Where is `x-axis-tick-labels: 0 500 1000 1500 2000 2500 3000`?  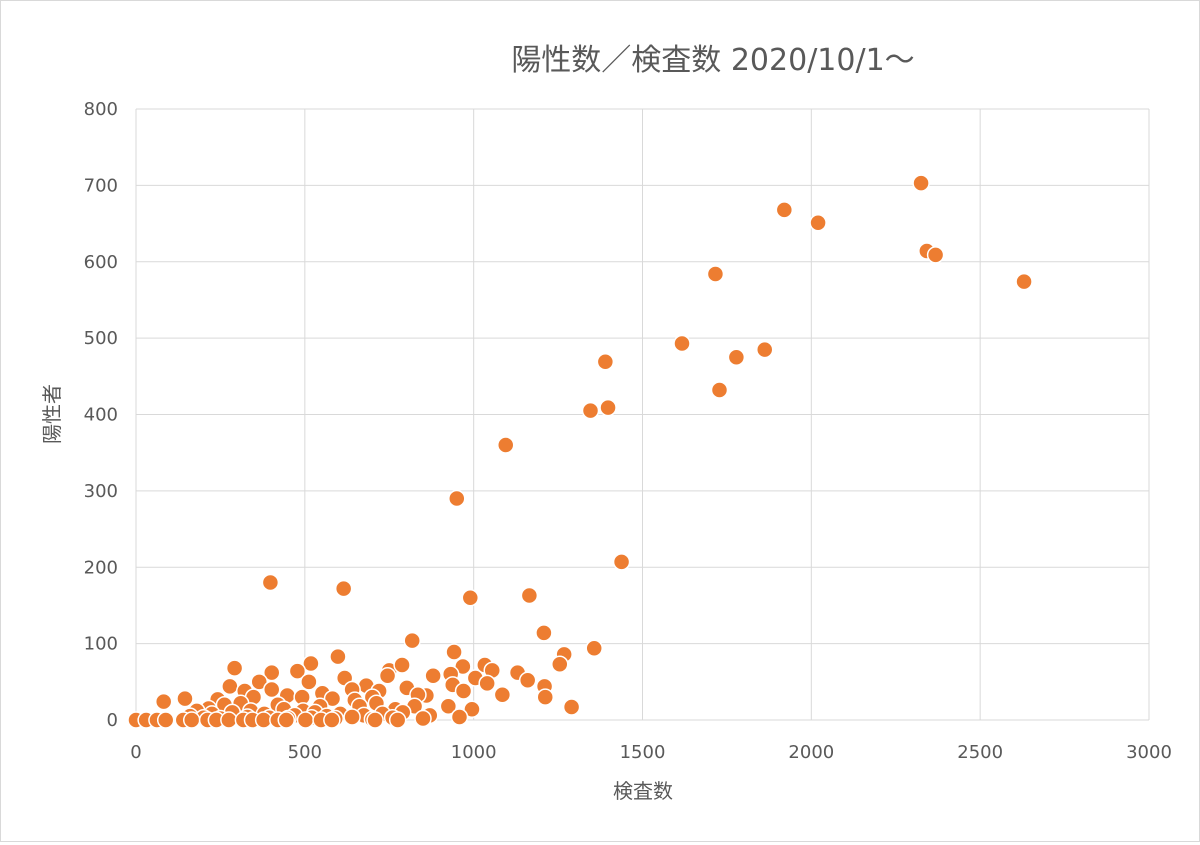
x-axis-tick-labels: 0 500 1000 1500 2000 2500 3000 is located at coordinates (651, 752).